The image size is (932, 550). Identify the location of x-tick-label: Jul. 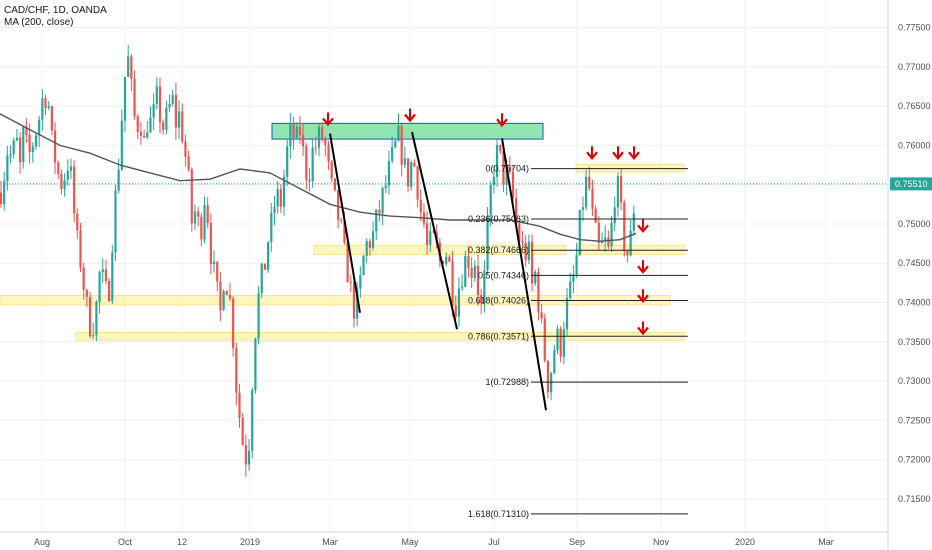
(494, 542).